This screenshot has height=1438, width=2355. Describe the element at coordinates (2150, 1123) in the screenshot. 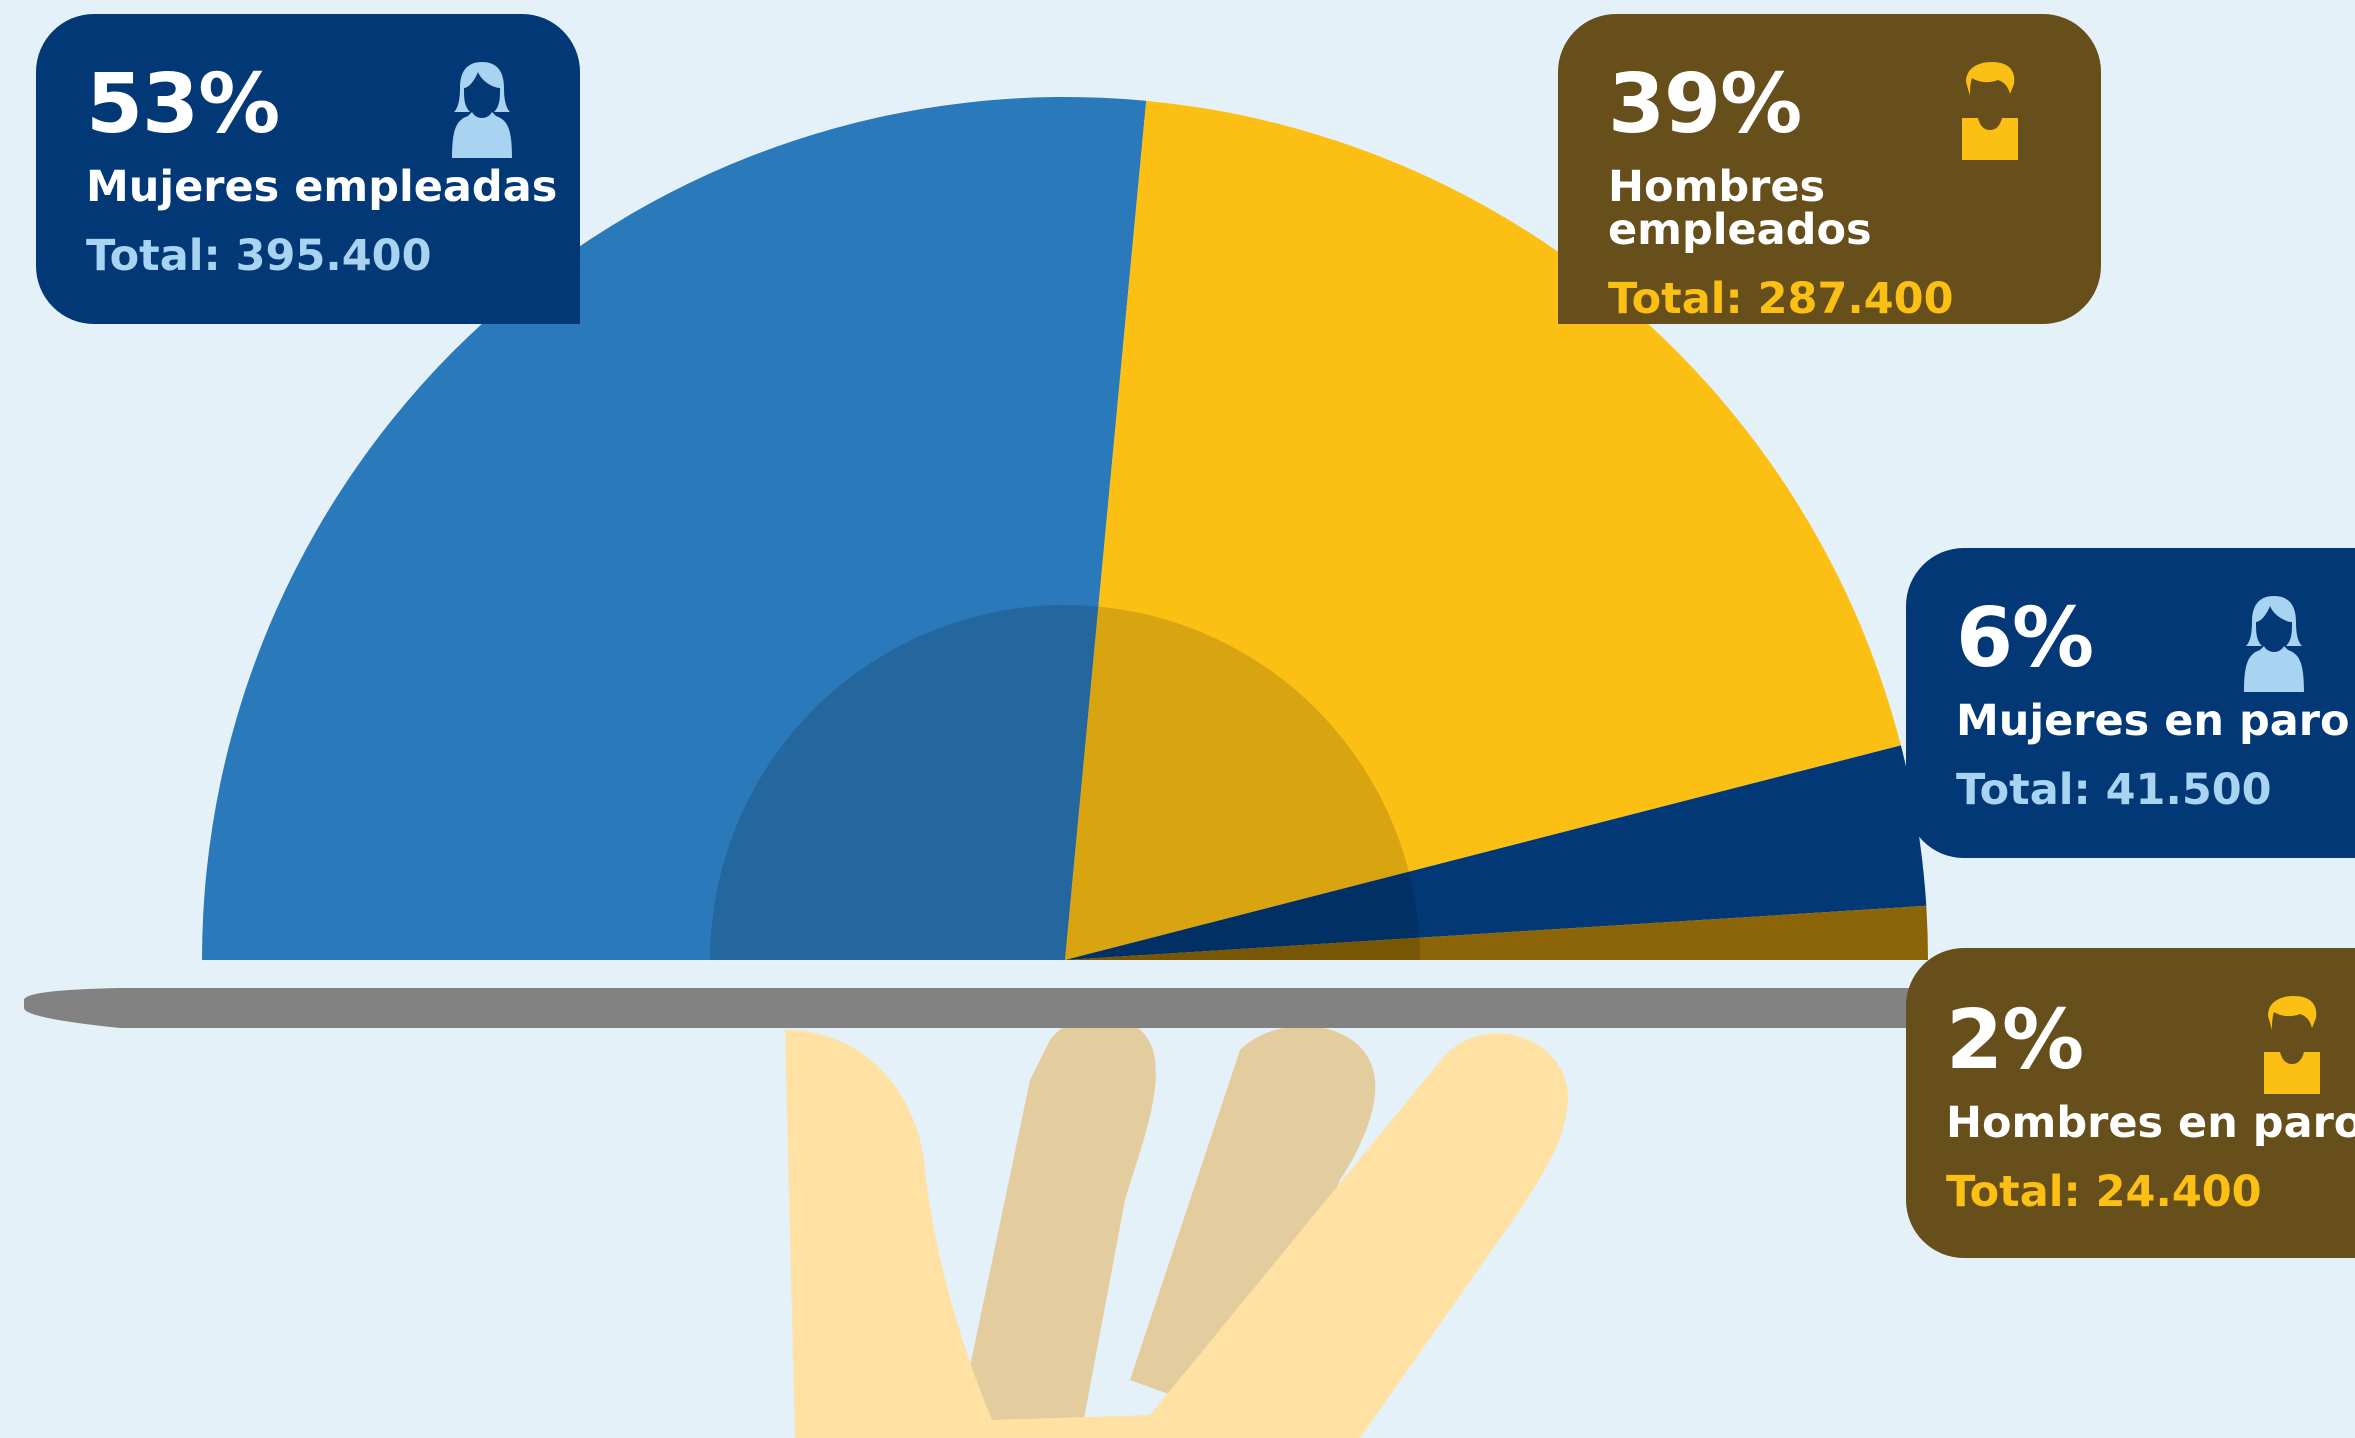

I see `men-unemployed-label: Hombres en paro` at that location.